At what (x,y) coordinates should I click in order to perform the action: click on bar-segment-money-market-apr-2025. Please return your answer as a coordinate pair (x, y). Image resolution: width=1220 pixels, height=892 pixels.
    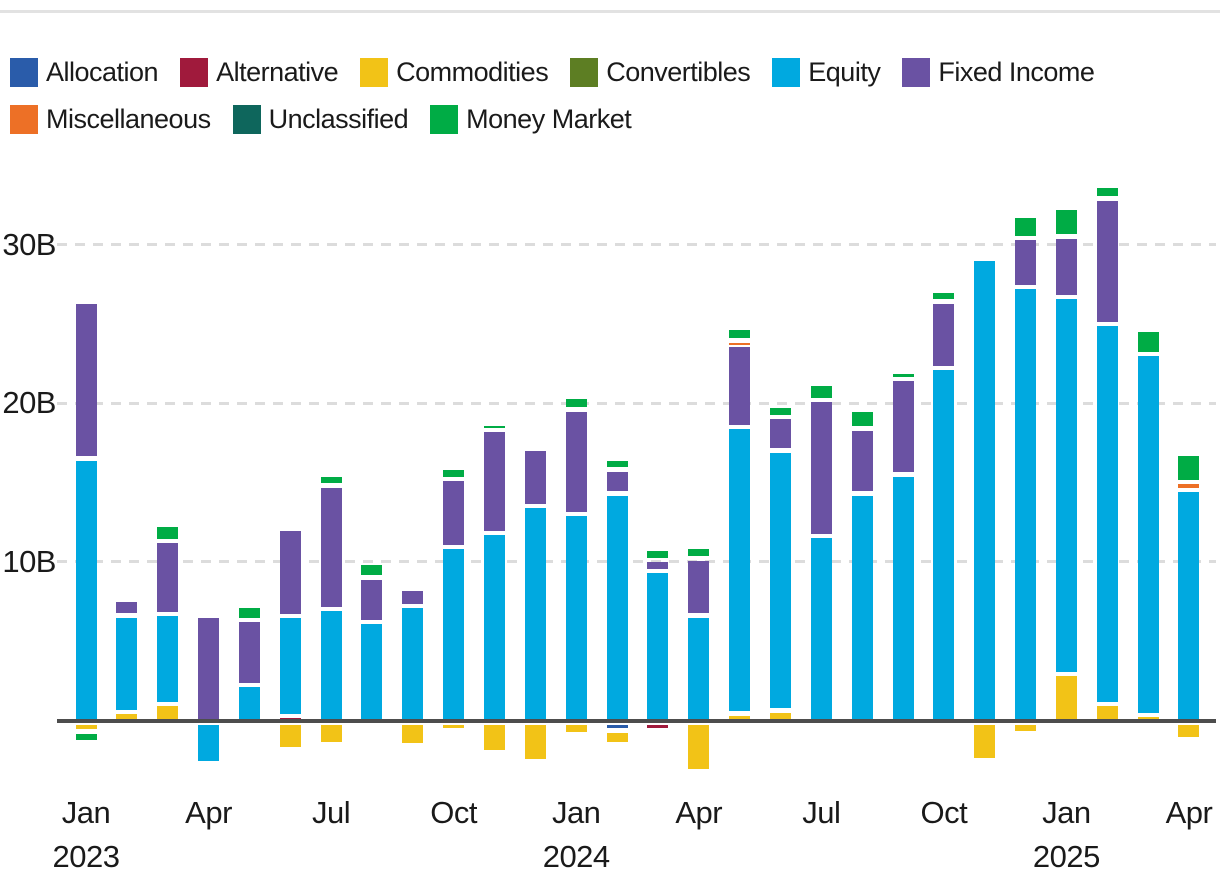
    Looking at the image, I should click on (1189, 468).